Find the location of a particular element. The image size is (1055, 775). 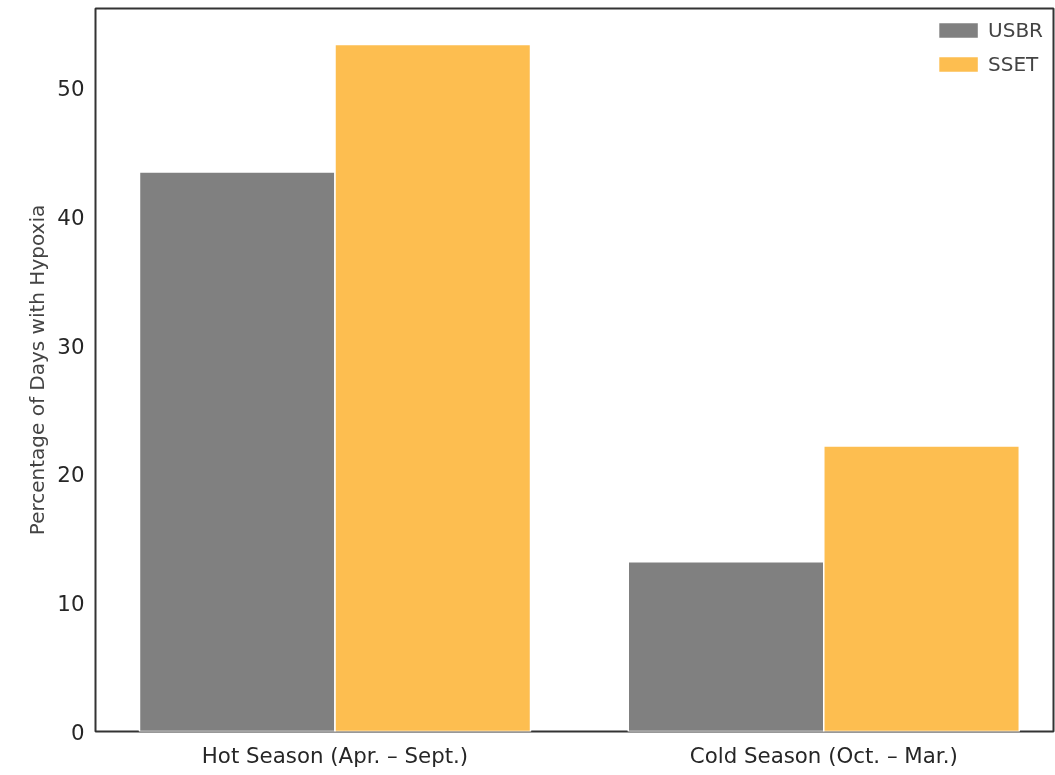

y-tick-label: 40 is located at coordinates (71, 217).